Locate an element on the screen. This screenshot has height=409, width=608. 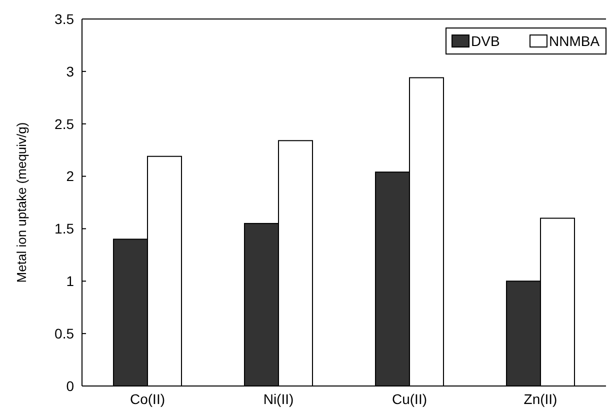
y-tick-label: 3.5 is located at coordinates (64, 18).